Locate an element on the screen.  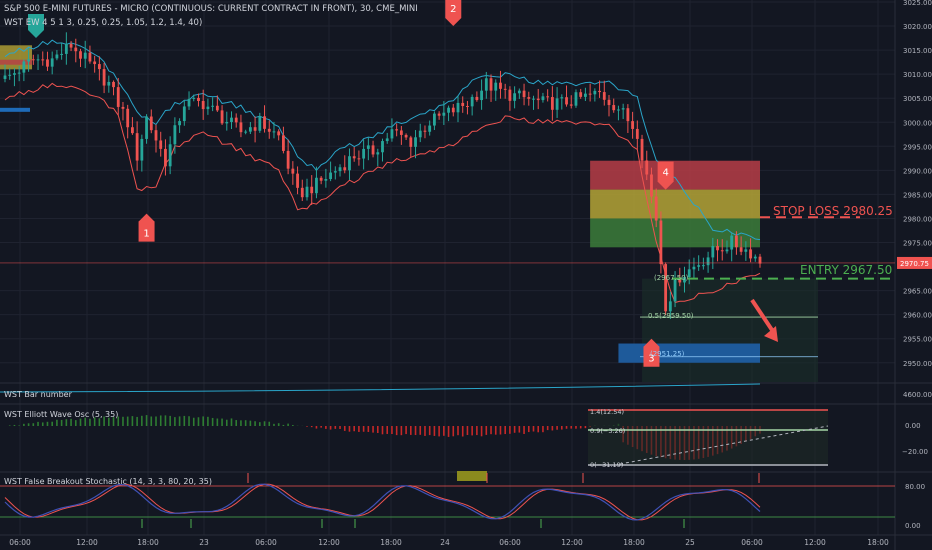
fib-2967-label: (2967.50) is located at coordinates (671, 278).